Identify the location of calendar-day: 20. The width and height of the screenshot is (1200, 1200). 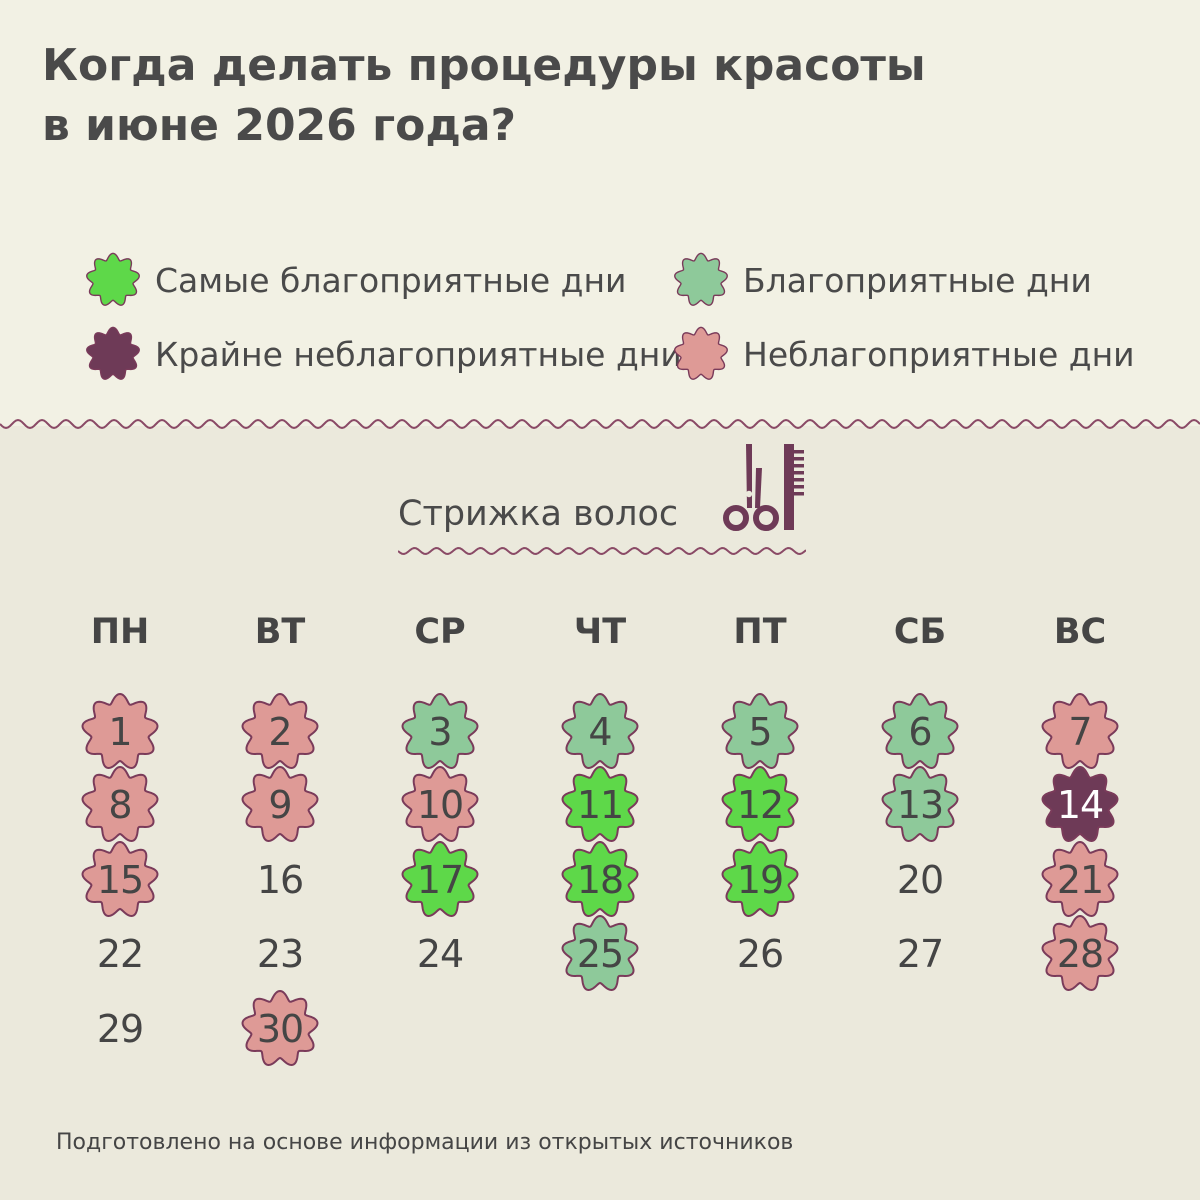
(920, 880).